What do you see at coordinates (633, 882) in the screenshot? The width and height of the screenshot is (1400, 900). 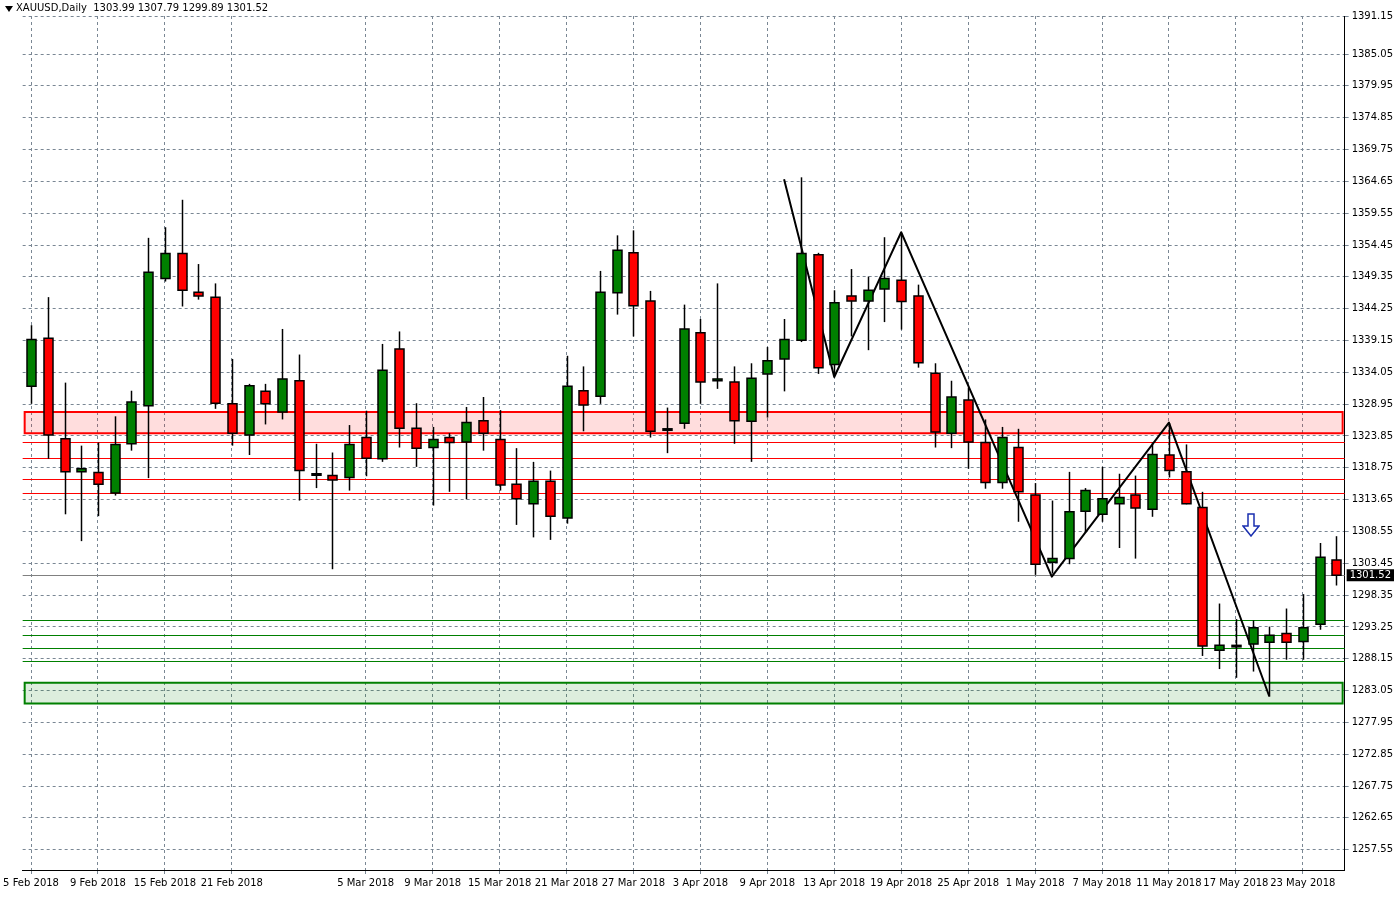 I see `x-tick-label: 27 Mar 2018` at bounding box center [633, 882].